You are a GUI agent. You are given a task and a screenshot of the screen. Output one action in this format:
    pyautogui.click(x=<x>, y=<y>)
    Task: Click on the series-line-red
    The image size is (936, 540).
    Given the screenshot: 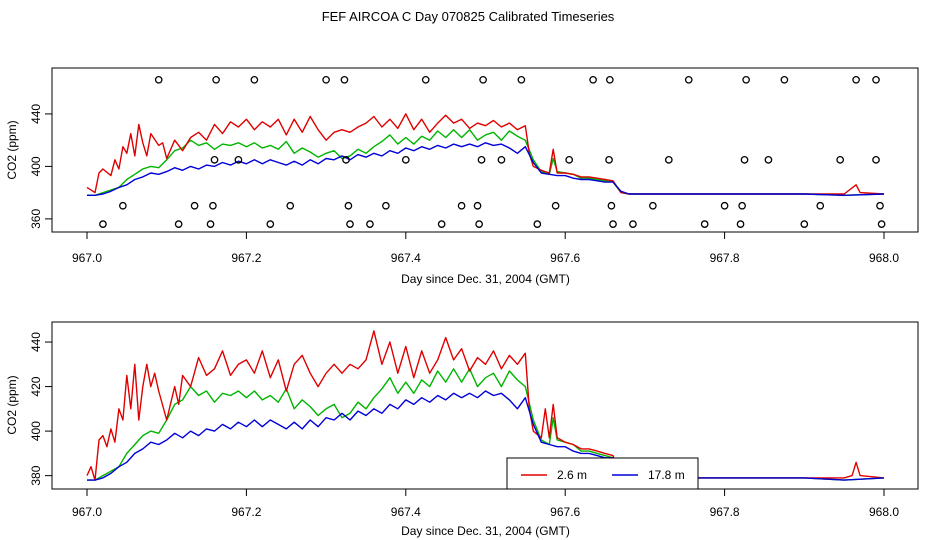 What is the action you would take?
    pyautogui.click(x=485, y=154)
    